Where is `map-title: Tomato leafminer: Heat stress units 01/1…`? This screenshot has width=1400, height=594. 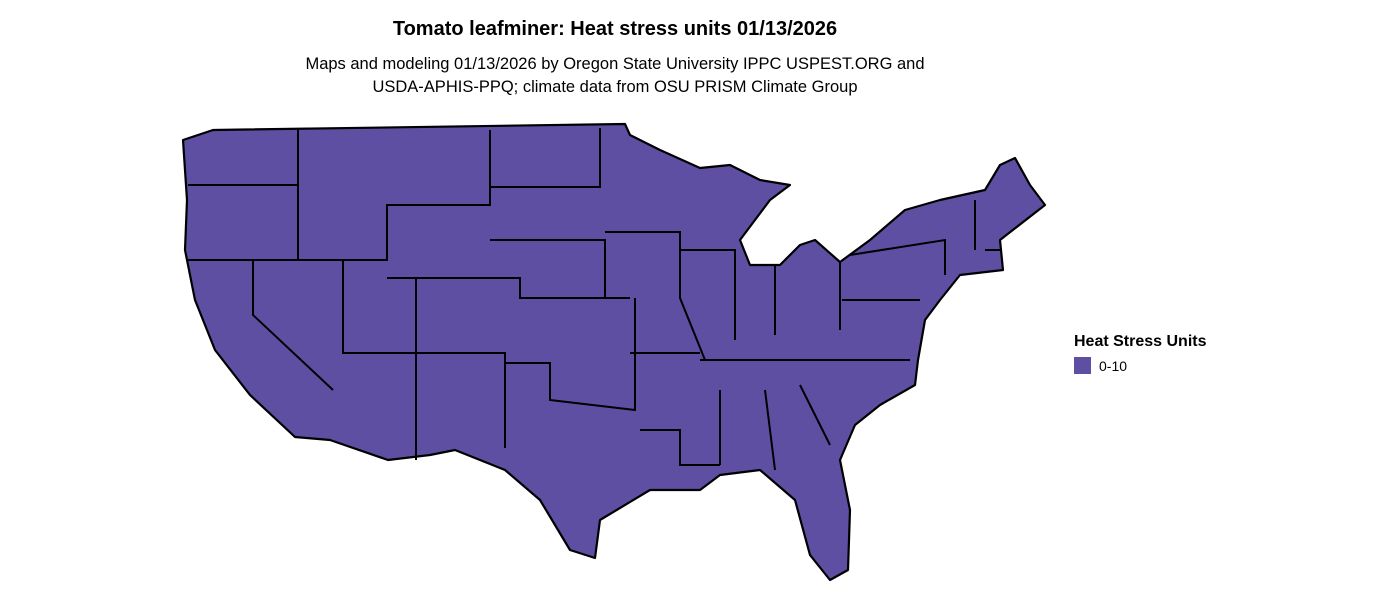
map-title: Tomato leafminer: Heat stress units 01/1… is located at coordinates (615, 29).